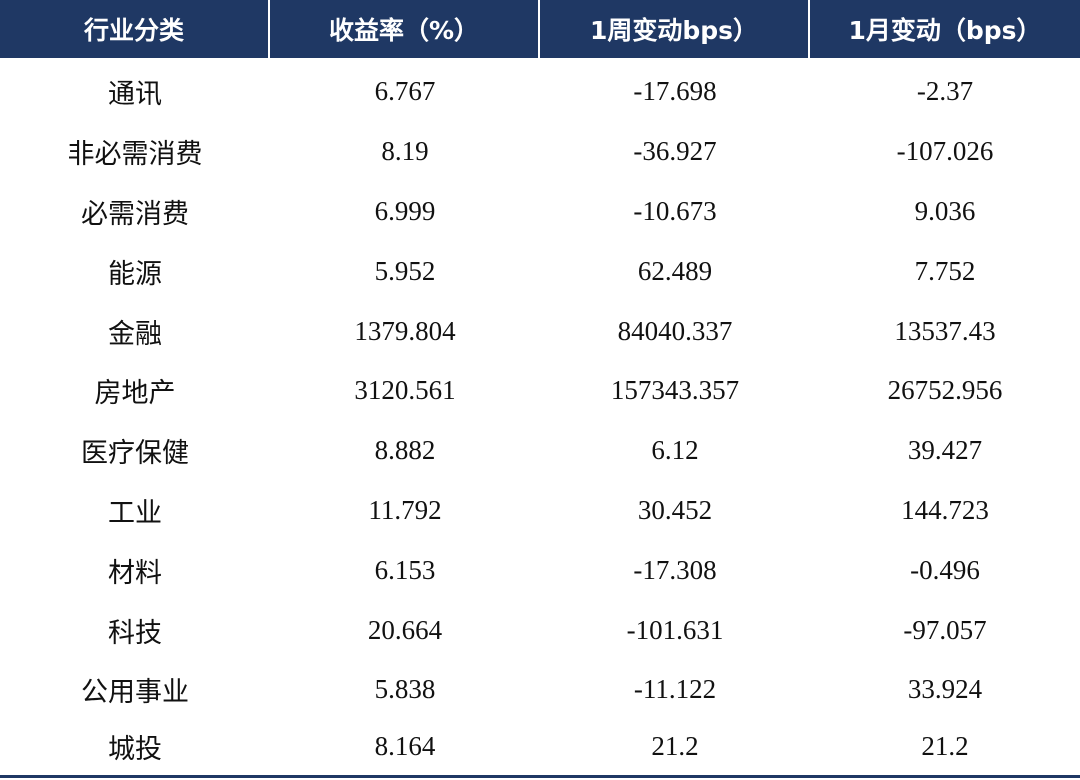  Describe the element at coordinates (945, 30) in the screenshot. I see `header-1m-change: 1月变动（bps）` at that location.